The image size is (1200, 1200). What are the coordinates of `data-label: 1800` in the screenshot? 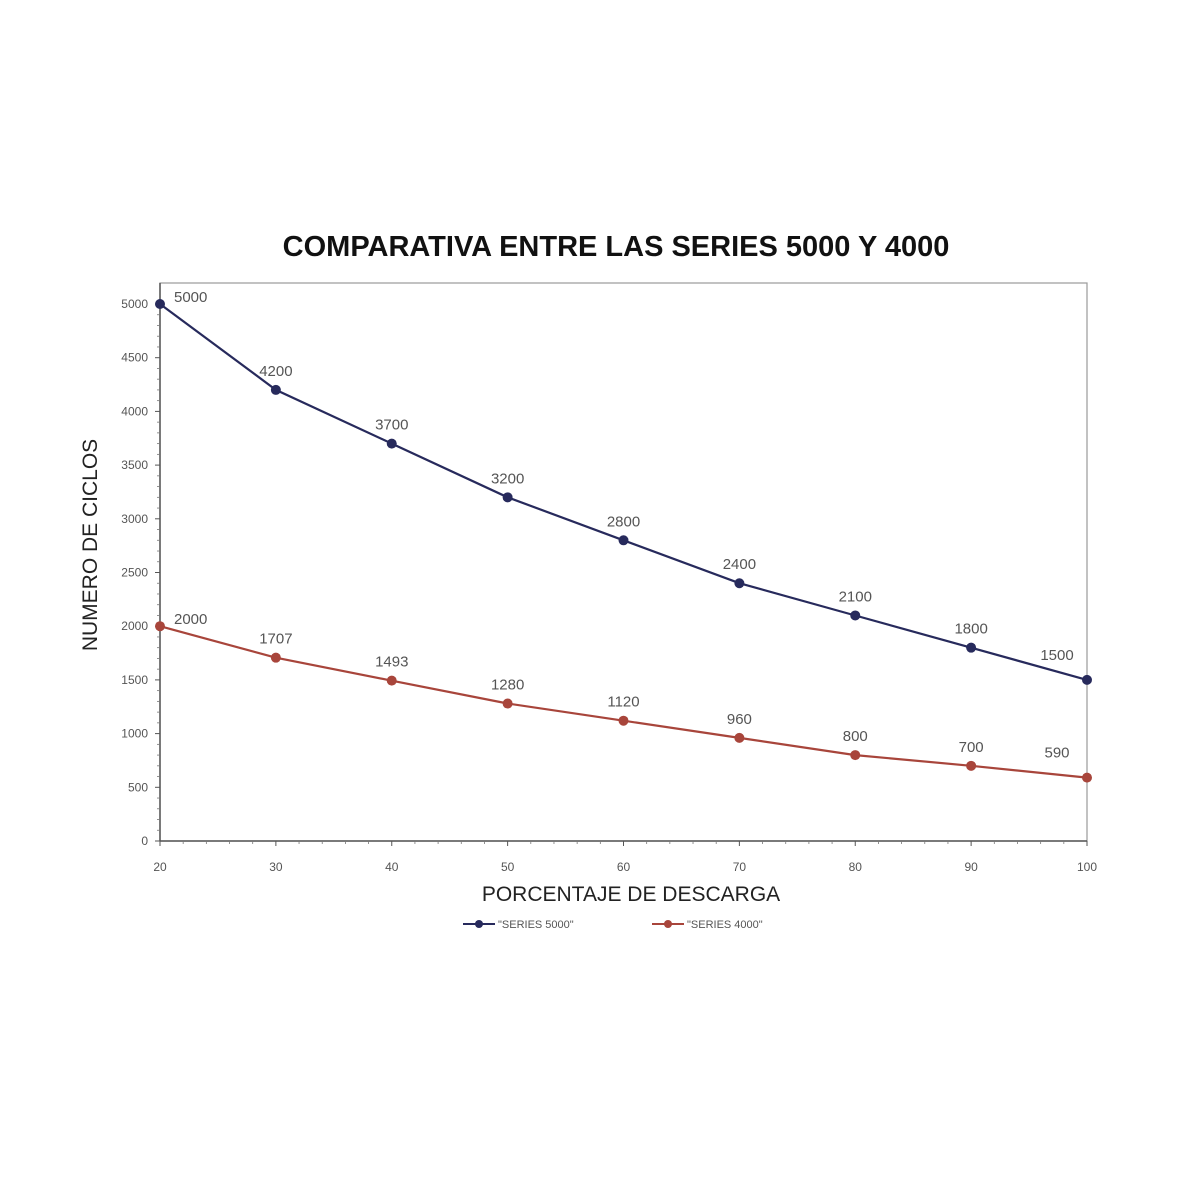 It's located at (970, 629).